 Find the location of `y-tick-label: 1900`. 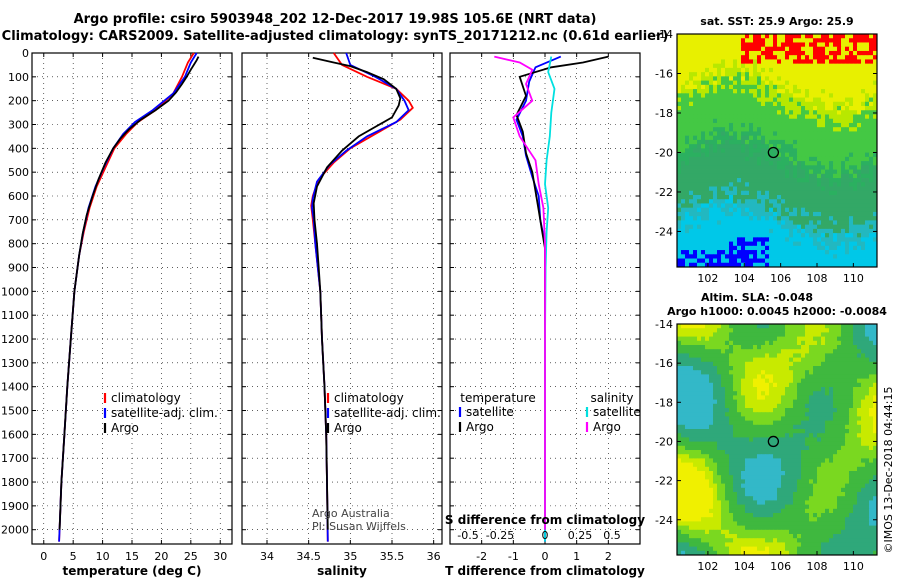

y-tick-label: 1900 is located at coordinates (15, 506).